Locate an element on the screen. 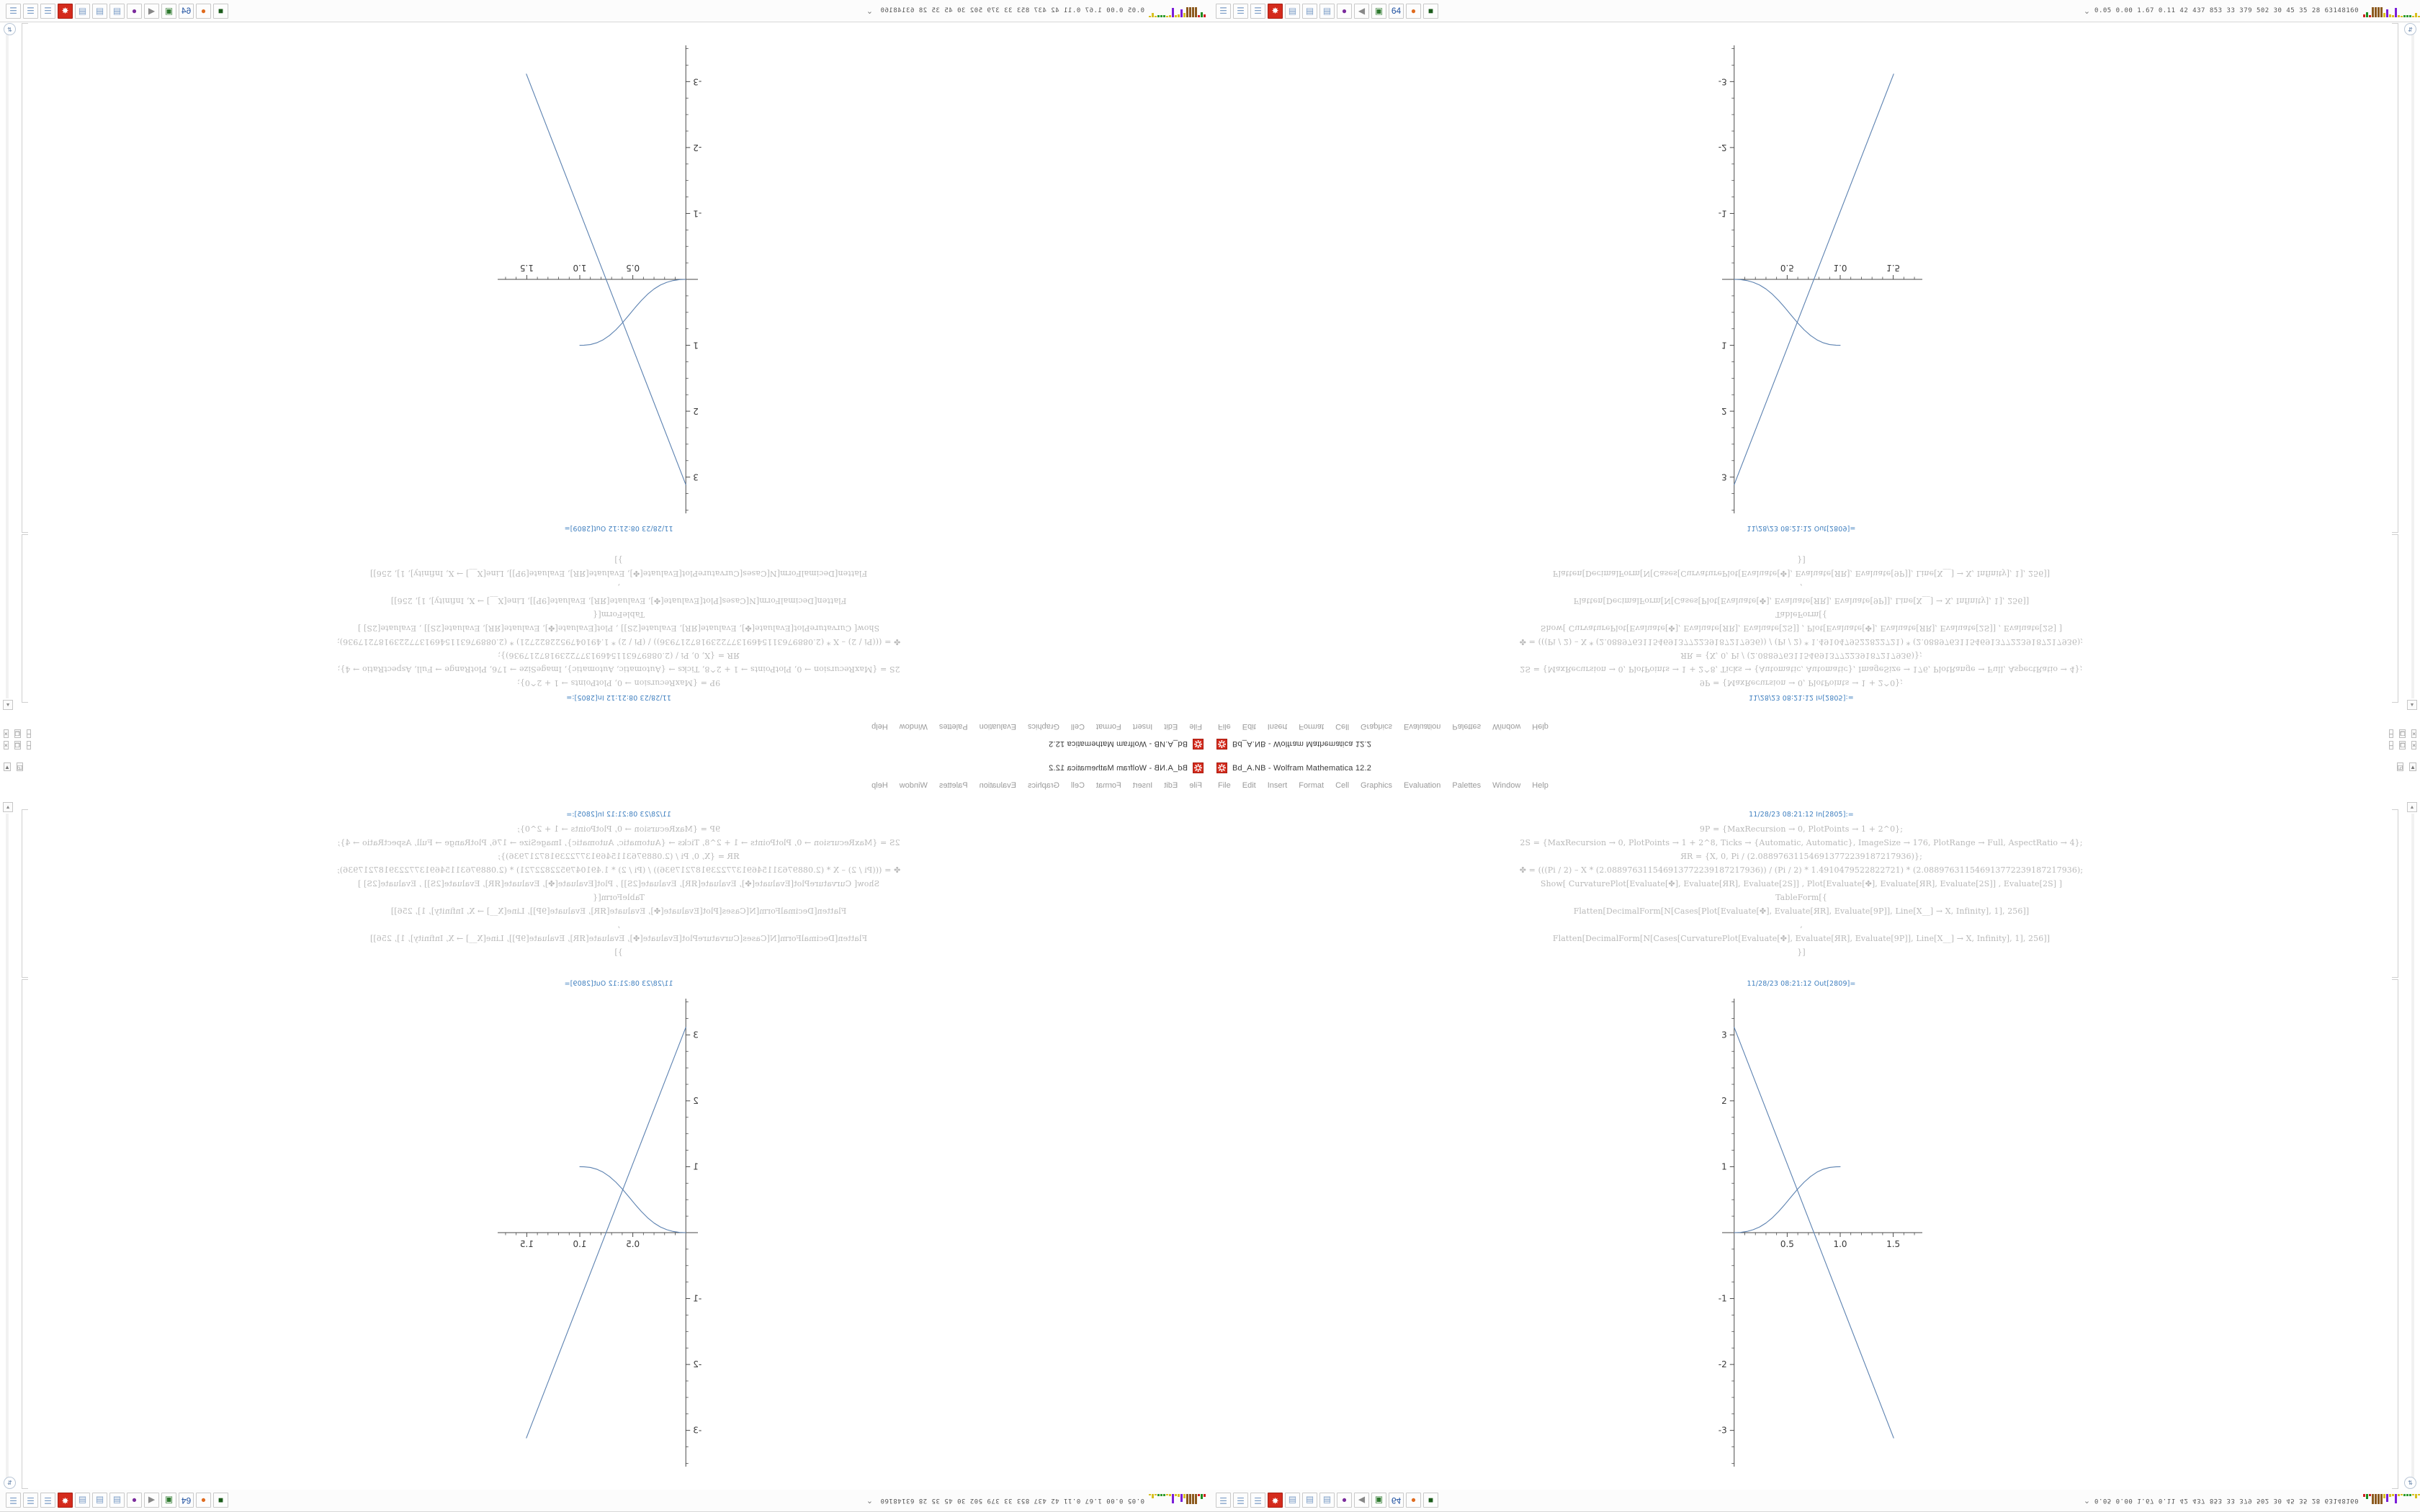 This screenshot has height=1512, width=2420. page-icon: ◱ is located at coordinates (2400, 766).